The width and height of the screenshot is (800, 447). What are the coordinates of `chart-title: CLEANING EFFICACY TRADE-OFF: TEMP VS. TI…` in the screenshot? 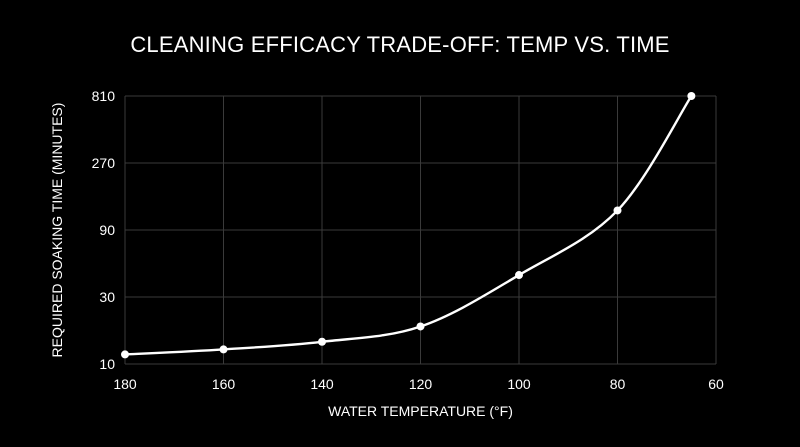 It's located at (400, 44).